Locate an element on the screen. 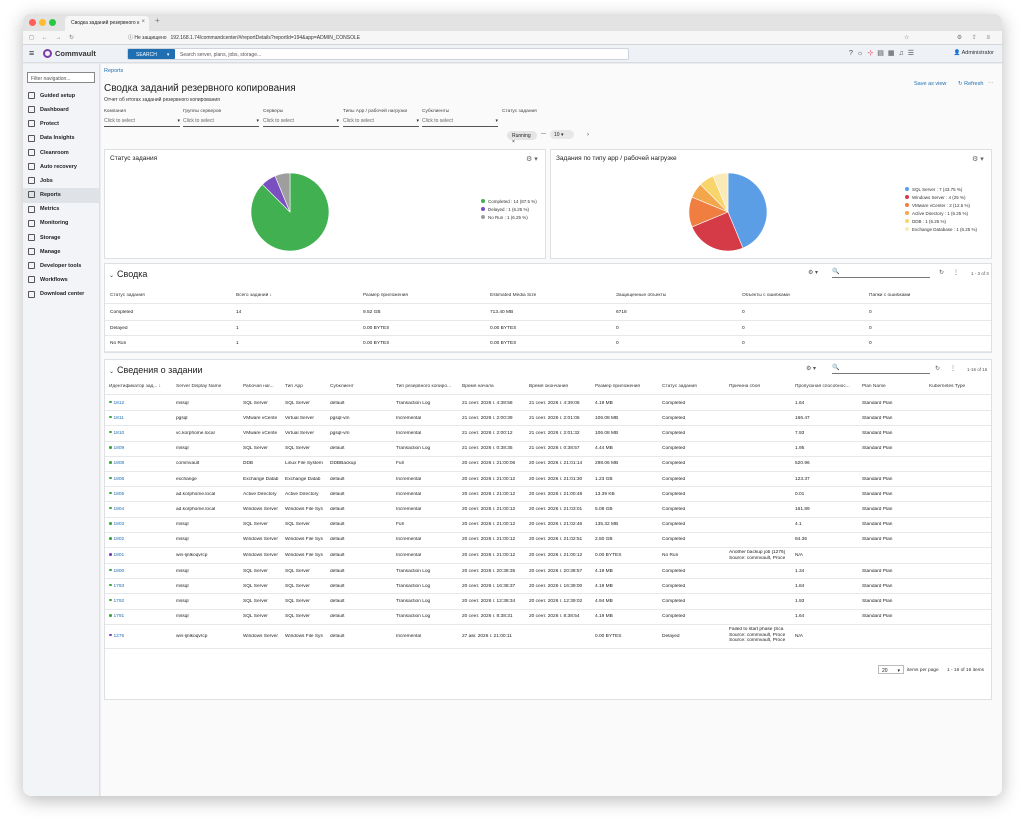 The width and height of the screenshot is (1024, 826). grid-icon: ▦ is located at coordinates (893, 53).